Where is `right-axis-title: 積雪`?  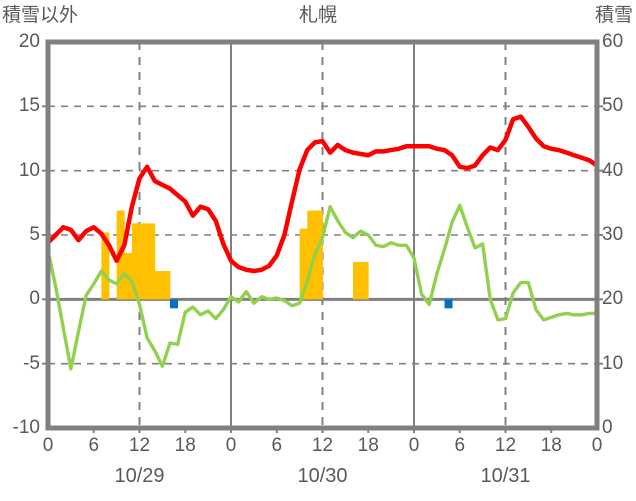 right-axis-title: 積雪 is located at coordinates (613, 15).